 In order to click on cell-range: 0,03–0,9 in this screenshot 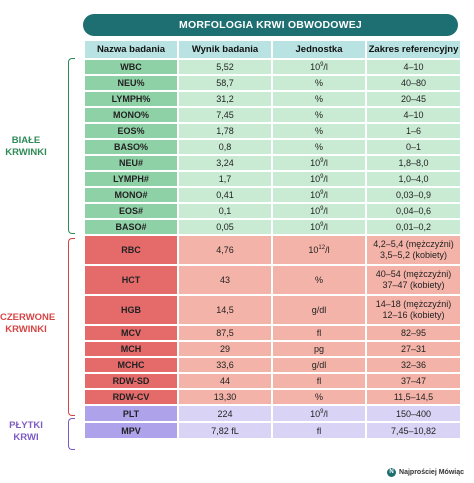, I will do `click(413, 195)`.